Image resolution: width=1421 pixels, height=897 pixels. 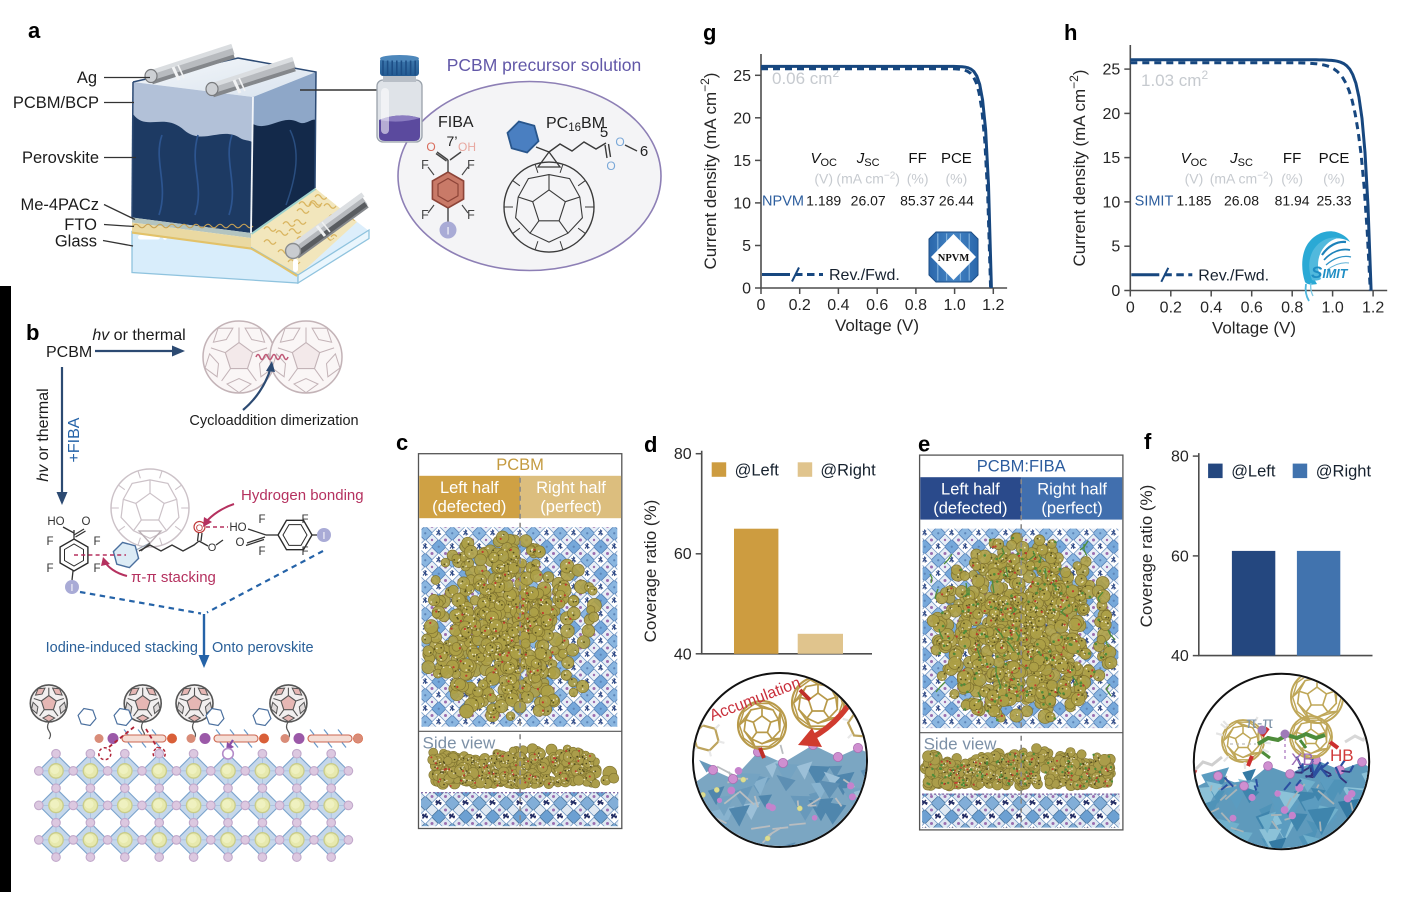 What do you see at coordinates (1241, 201) in the screenshot?
I see `svg-text: 26.08` at bounding box center [1241, 201].